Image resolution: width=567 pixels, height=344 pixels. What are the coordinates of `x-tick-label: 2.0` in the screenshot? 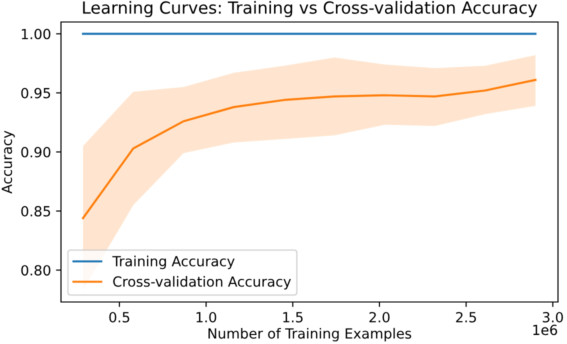 It's located at (379, 317).